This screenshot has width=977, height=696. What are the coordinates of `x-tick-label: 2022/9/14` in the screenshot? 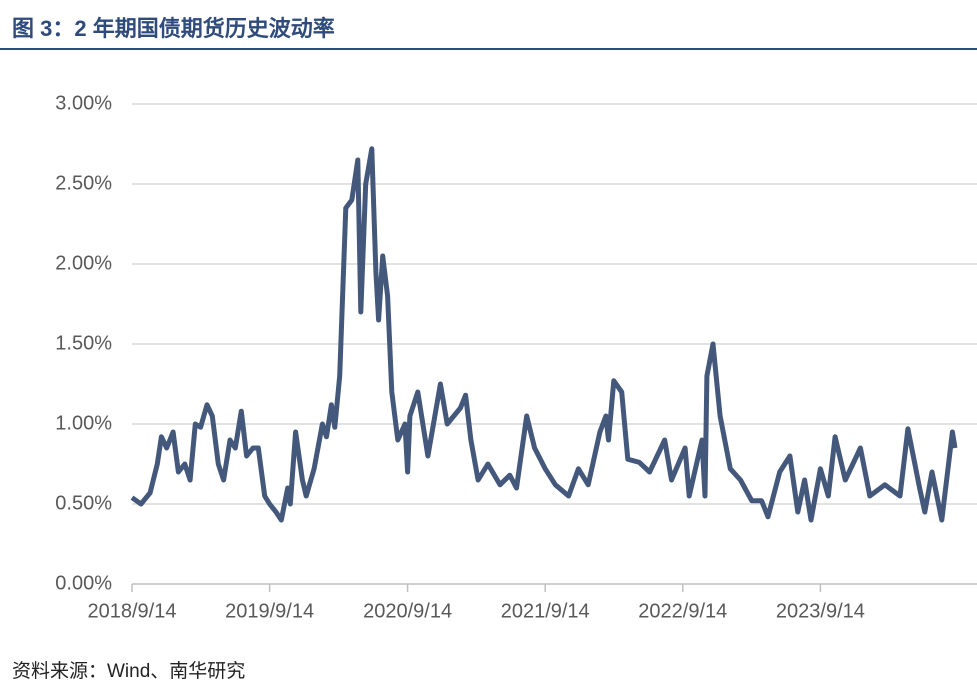 It's located at (682, 611).